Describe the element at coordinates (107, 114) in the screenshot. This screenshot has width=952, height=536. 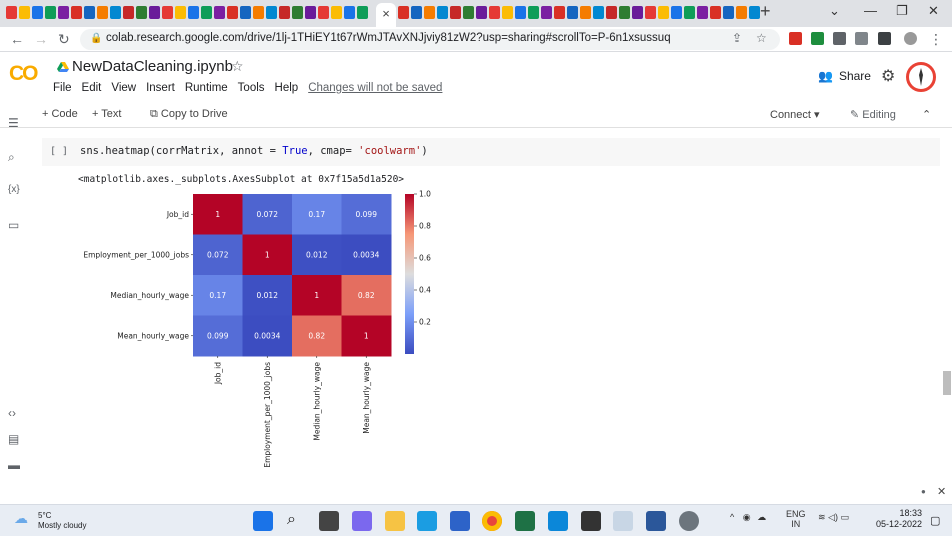
I see `add-text-button: + Text` at that location.